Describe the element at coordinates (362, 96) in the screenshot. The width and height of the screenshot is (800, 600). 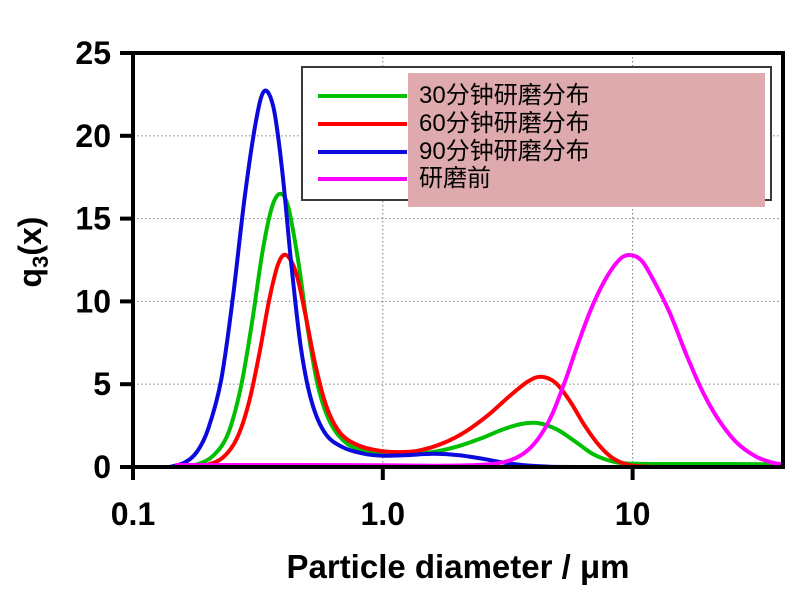
I see `legend-swatch-30min` at that location.